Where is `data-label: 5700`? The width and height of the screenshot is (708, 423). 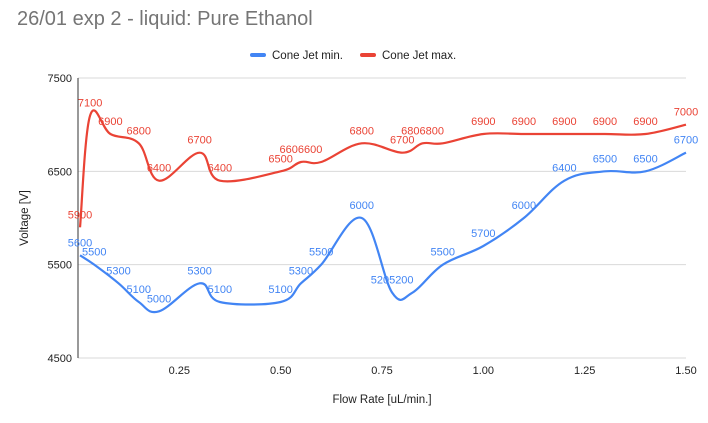
data-label: 5700 is located at coordinates (483, 234).